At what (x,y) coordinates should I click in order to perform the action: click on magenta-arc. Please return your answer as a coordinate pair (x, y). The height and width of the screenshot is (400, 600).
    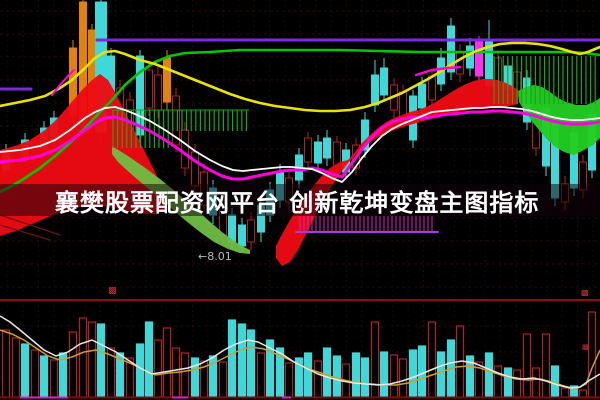
    Looking at the image, I should click on (63, 82).